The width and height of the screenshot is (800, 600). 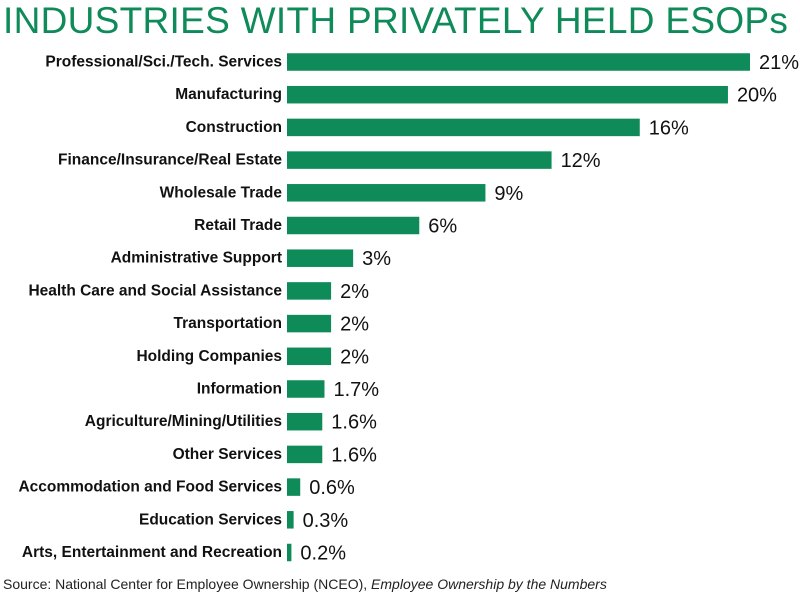 I want to click on bar-education-services, so click(x=290, y=520).